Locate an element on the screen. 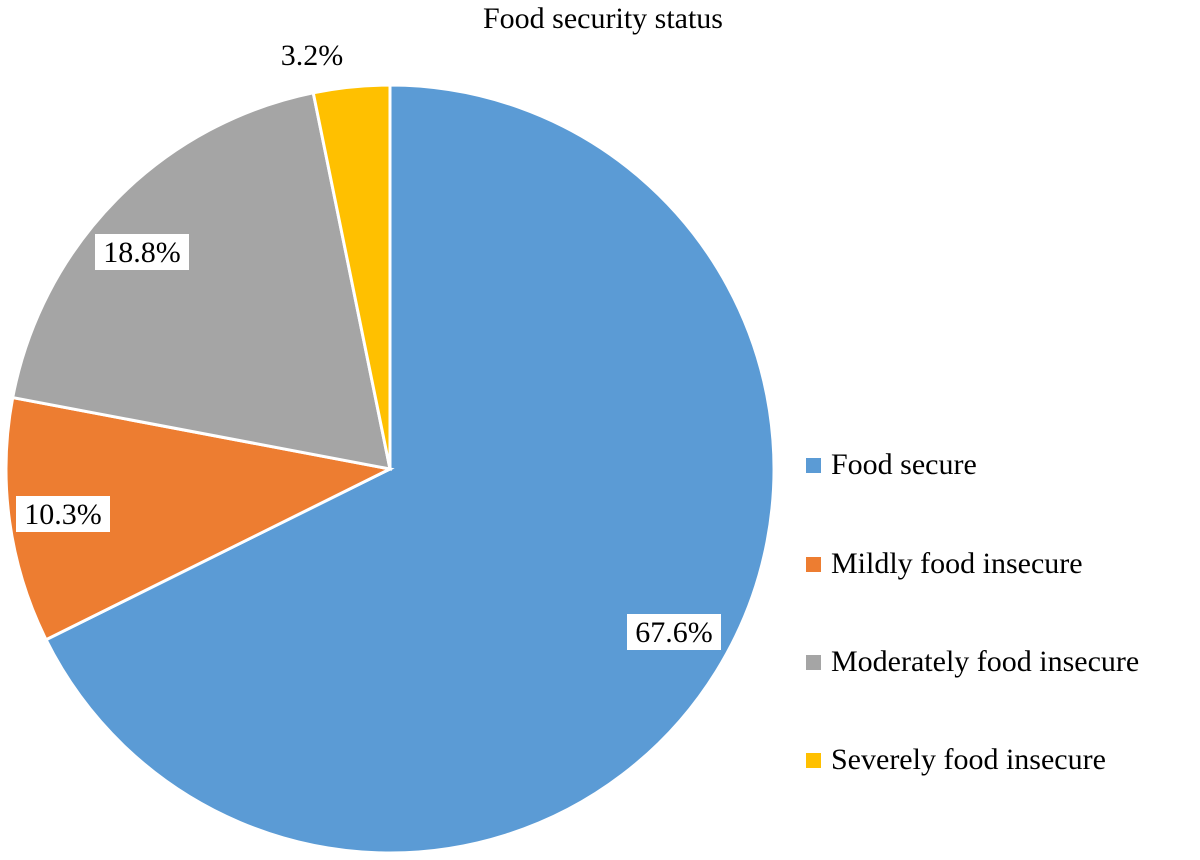  pie-slice-severely-food-insecure is located at coordinates (351, 276).